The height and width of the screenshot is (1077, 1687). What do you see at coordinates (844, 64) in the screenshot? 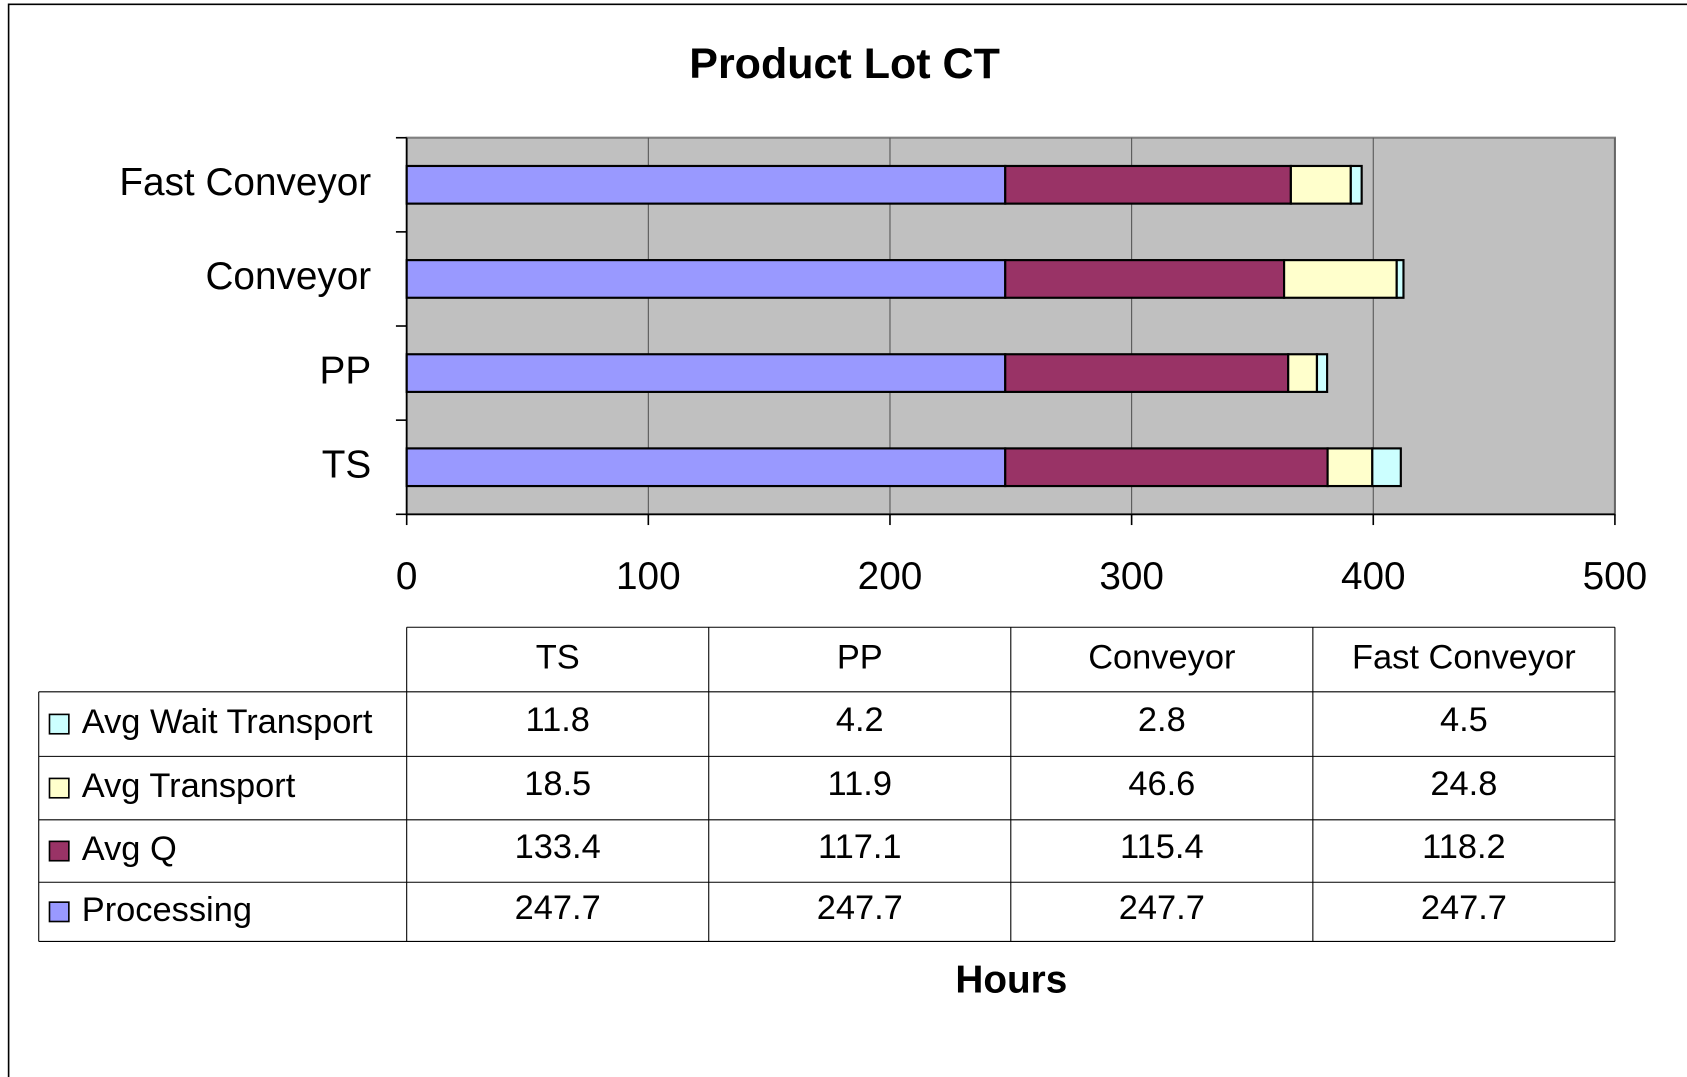
I see `chart-title: Product Lot CT` at bounding box center [844, 64].